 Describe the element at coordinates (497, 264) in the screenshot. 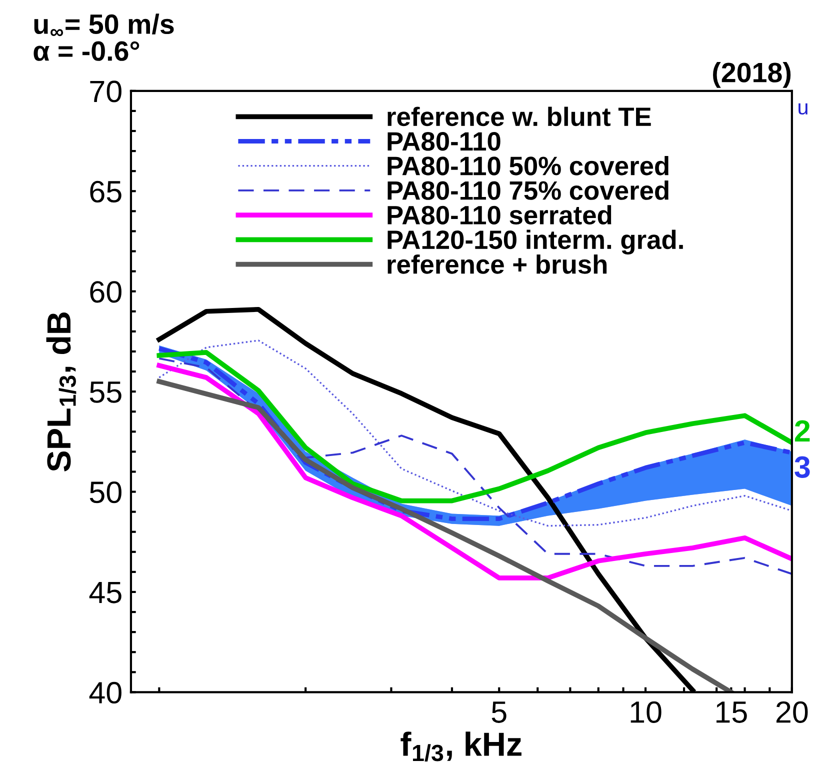

I see `legend-label: reference + brush` at that location.